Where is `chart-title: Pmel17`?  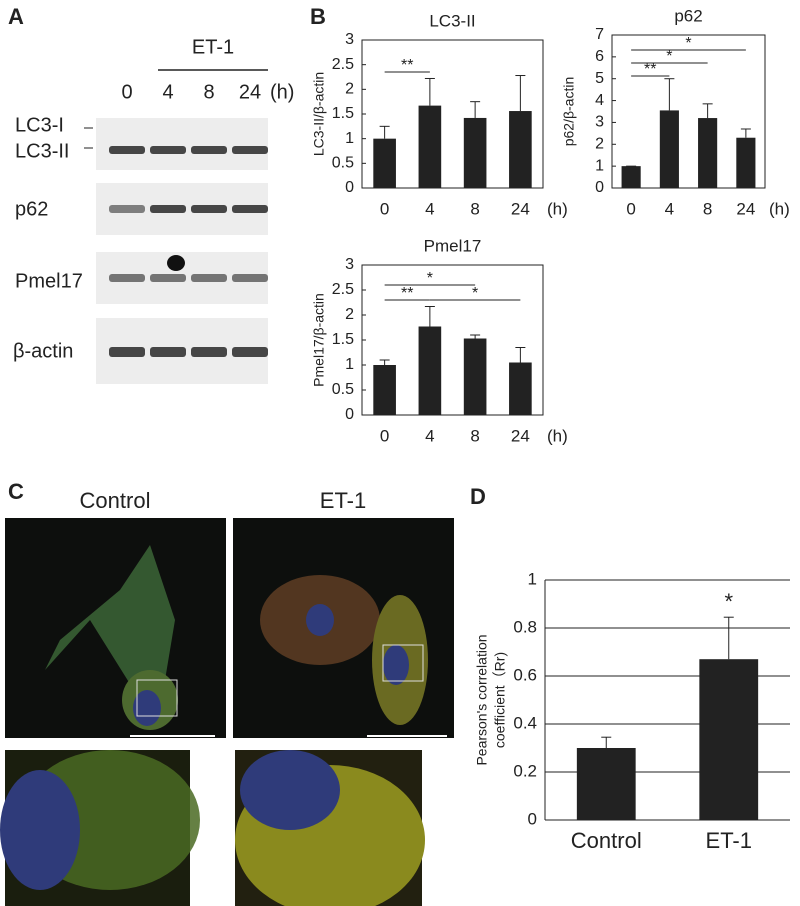
chart-title: Pmel17 is located at coordinates (453, 245).